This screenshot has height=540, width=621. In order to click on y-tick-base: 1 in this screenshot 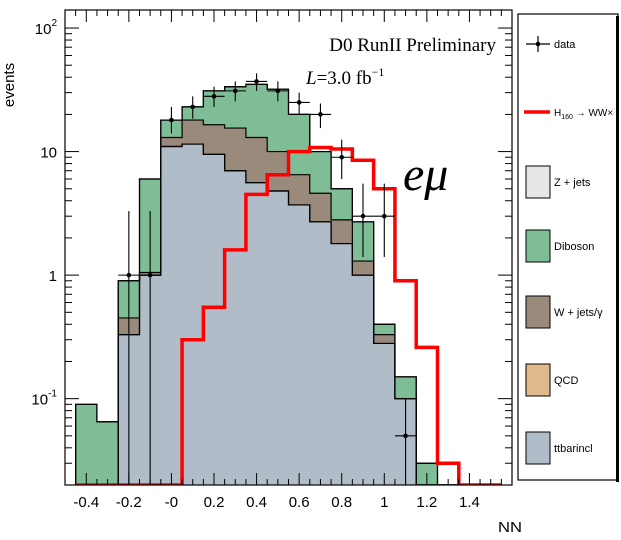, I will do `click(53, 276)`.